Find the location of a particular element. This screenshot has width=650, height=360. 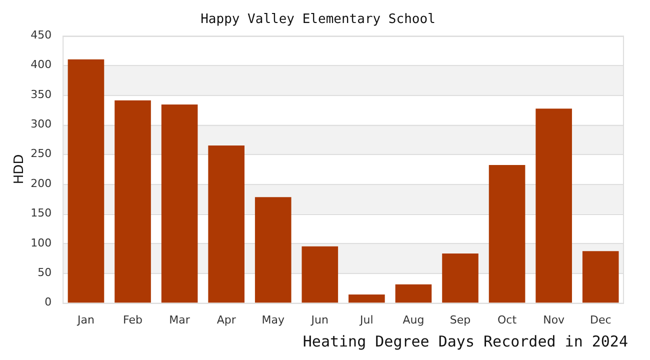

y-axis-title: HDD is located at coordinates (20, 169).